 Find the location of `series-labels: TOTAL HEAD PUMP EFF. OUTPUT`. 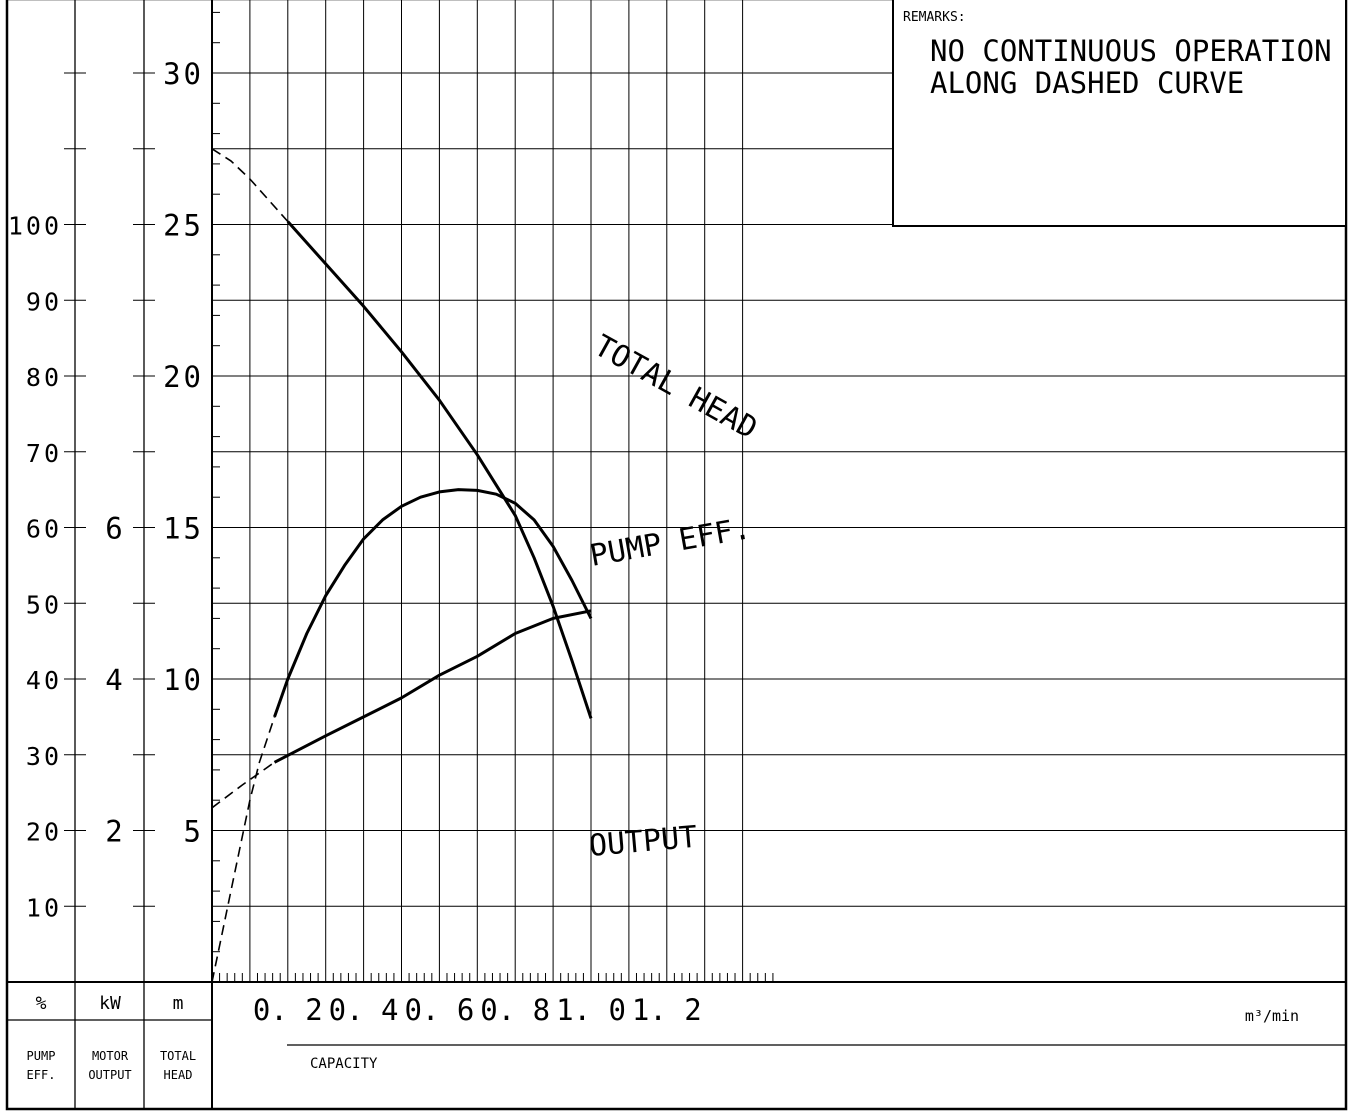

series-labels: TOTAL HEAD PUMP EFF. OUTPUT is located at coordinates (675, 596).